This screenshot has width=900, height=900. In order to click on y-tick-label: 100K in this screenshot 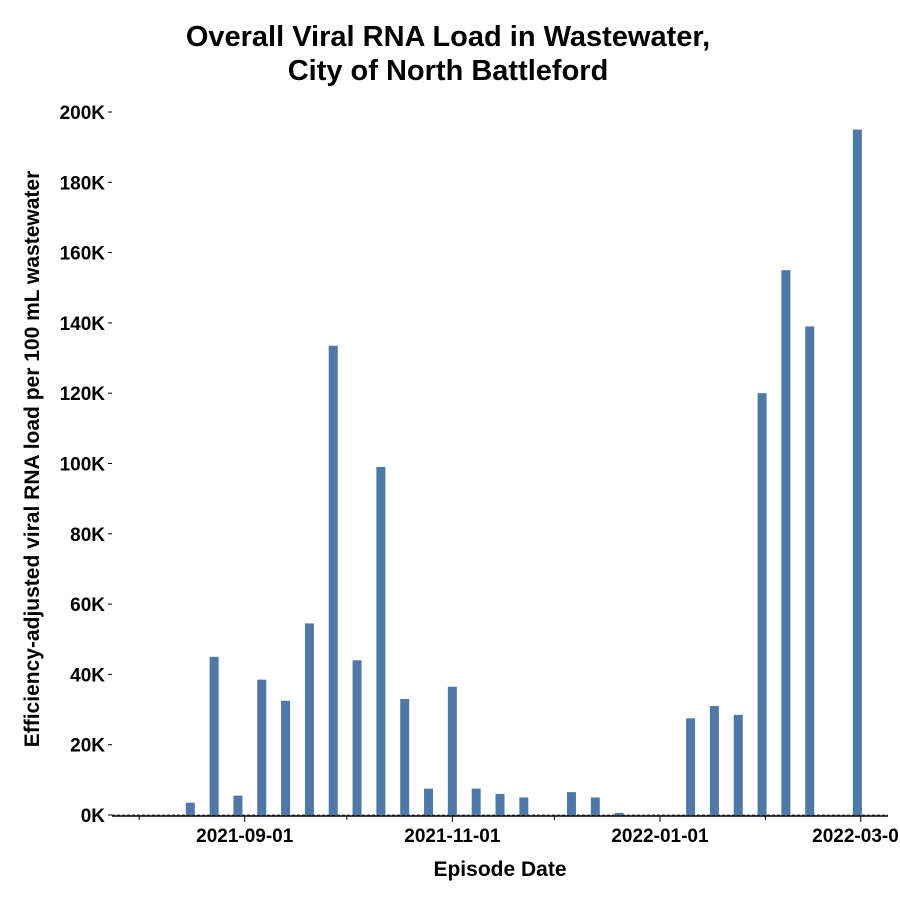, I will do `click(83, 465)`.